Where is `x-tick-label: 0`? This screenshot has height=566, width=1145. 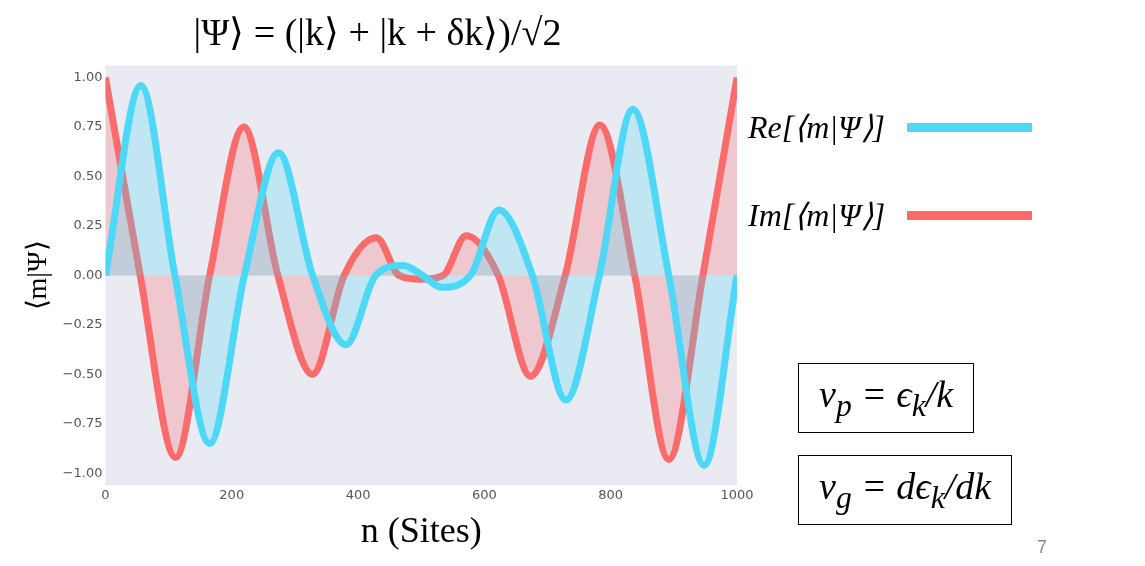 x-tick-label: 0 is located at coordinates (105, 495).